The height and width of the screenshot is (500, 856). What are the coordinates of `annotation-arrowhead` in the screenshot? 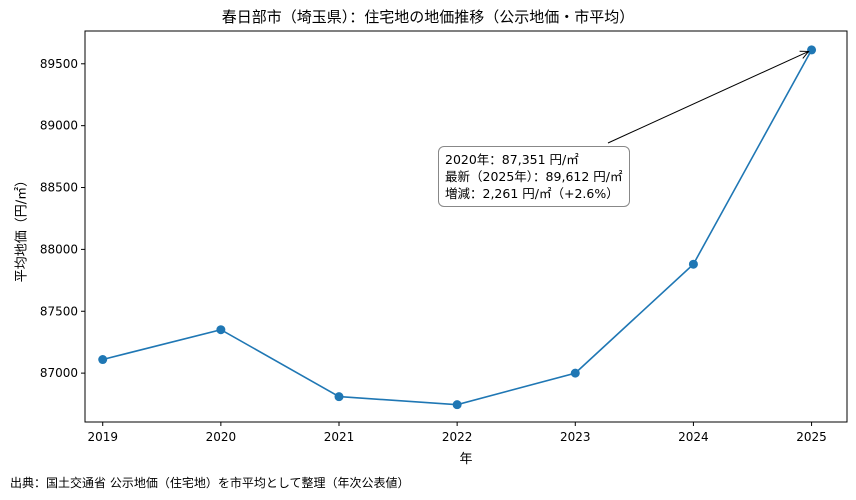 It's located at (804, 54).